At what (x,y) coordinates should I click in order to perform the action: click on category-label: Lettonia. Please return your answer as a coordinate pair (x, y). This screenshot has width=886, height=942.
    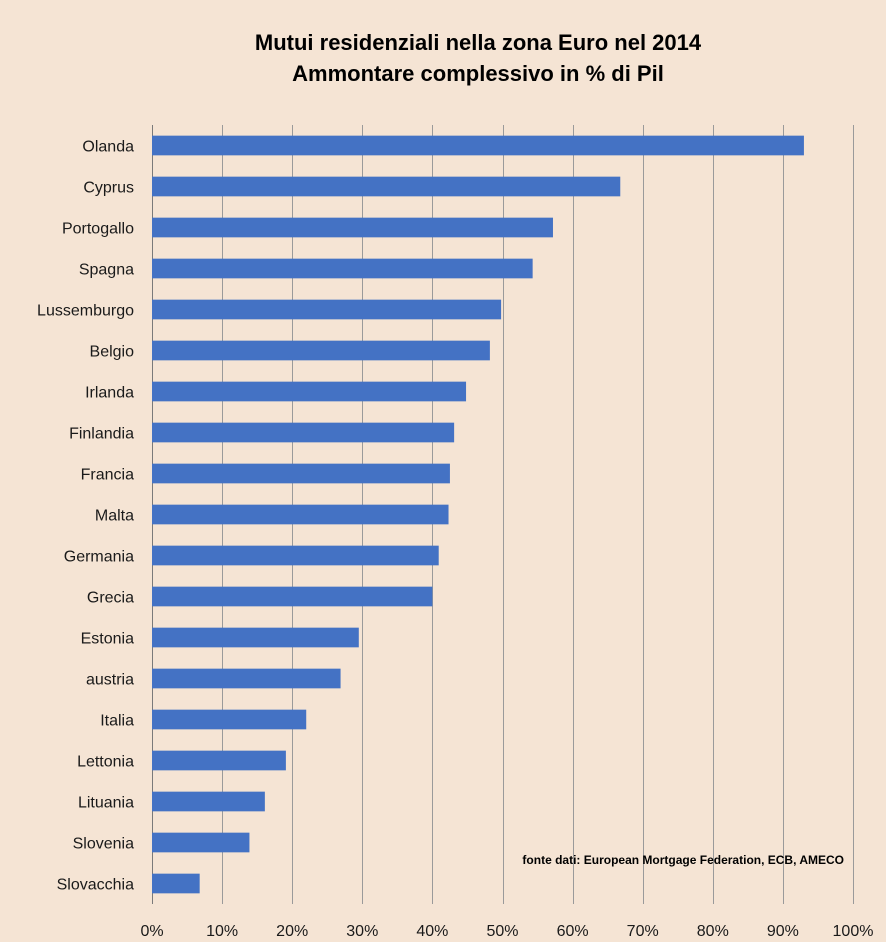
    Looking at the image, I should click on (105, 762).